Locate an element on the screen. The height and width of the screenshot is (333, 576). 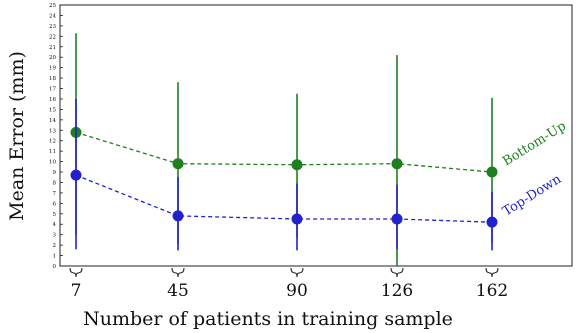
y-tick-label: 14 is located at coordinates (52, 121).